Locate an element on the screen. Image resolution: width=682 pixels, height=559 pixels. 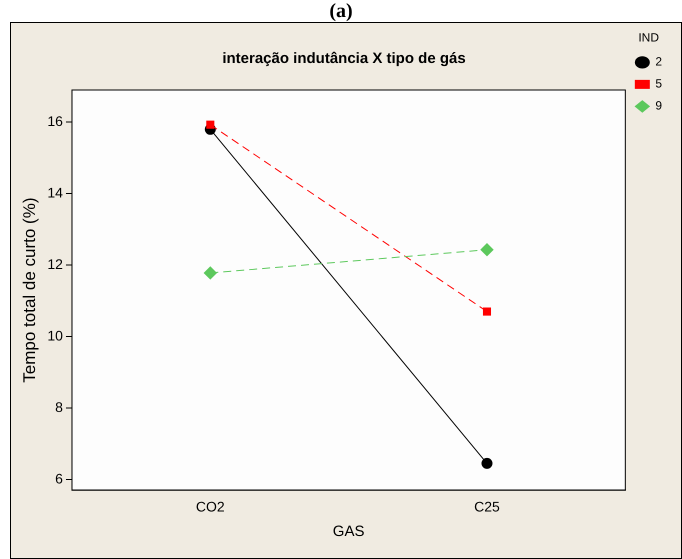
x-axis-title: GAS is located at coordinates (348, 531).